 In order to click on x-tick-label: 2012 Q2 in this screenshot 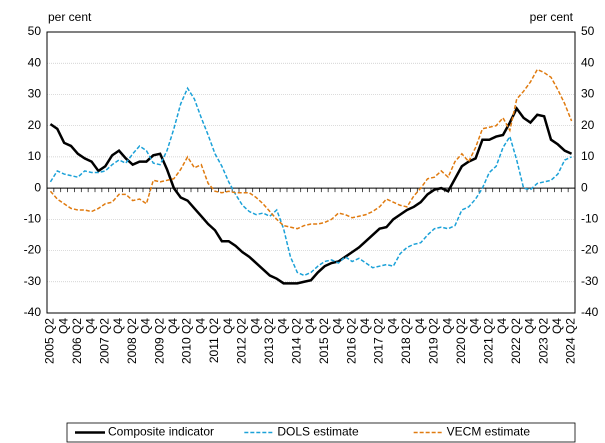, I will do `click(242, 341)`.